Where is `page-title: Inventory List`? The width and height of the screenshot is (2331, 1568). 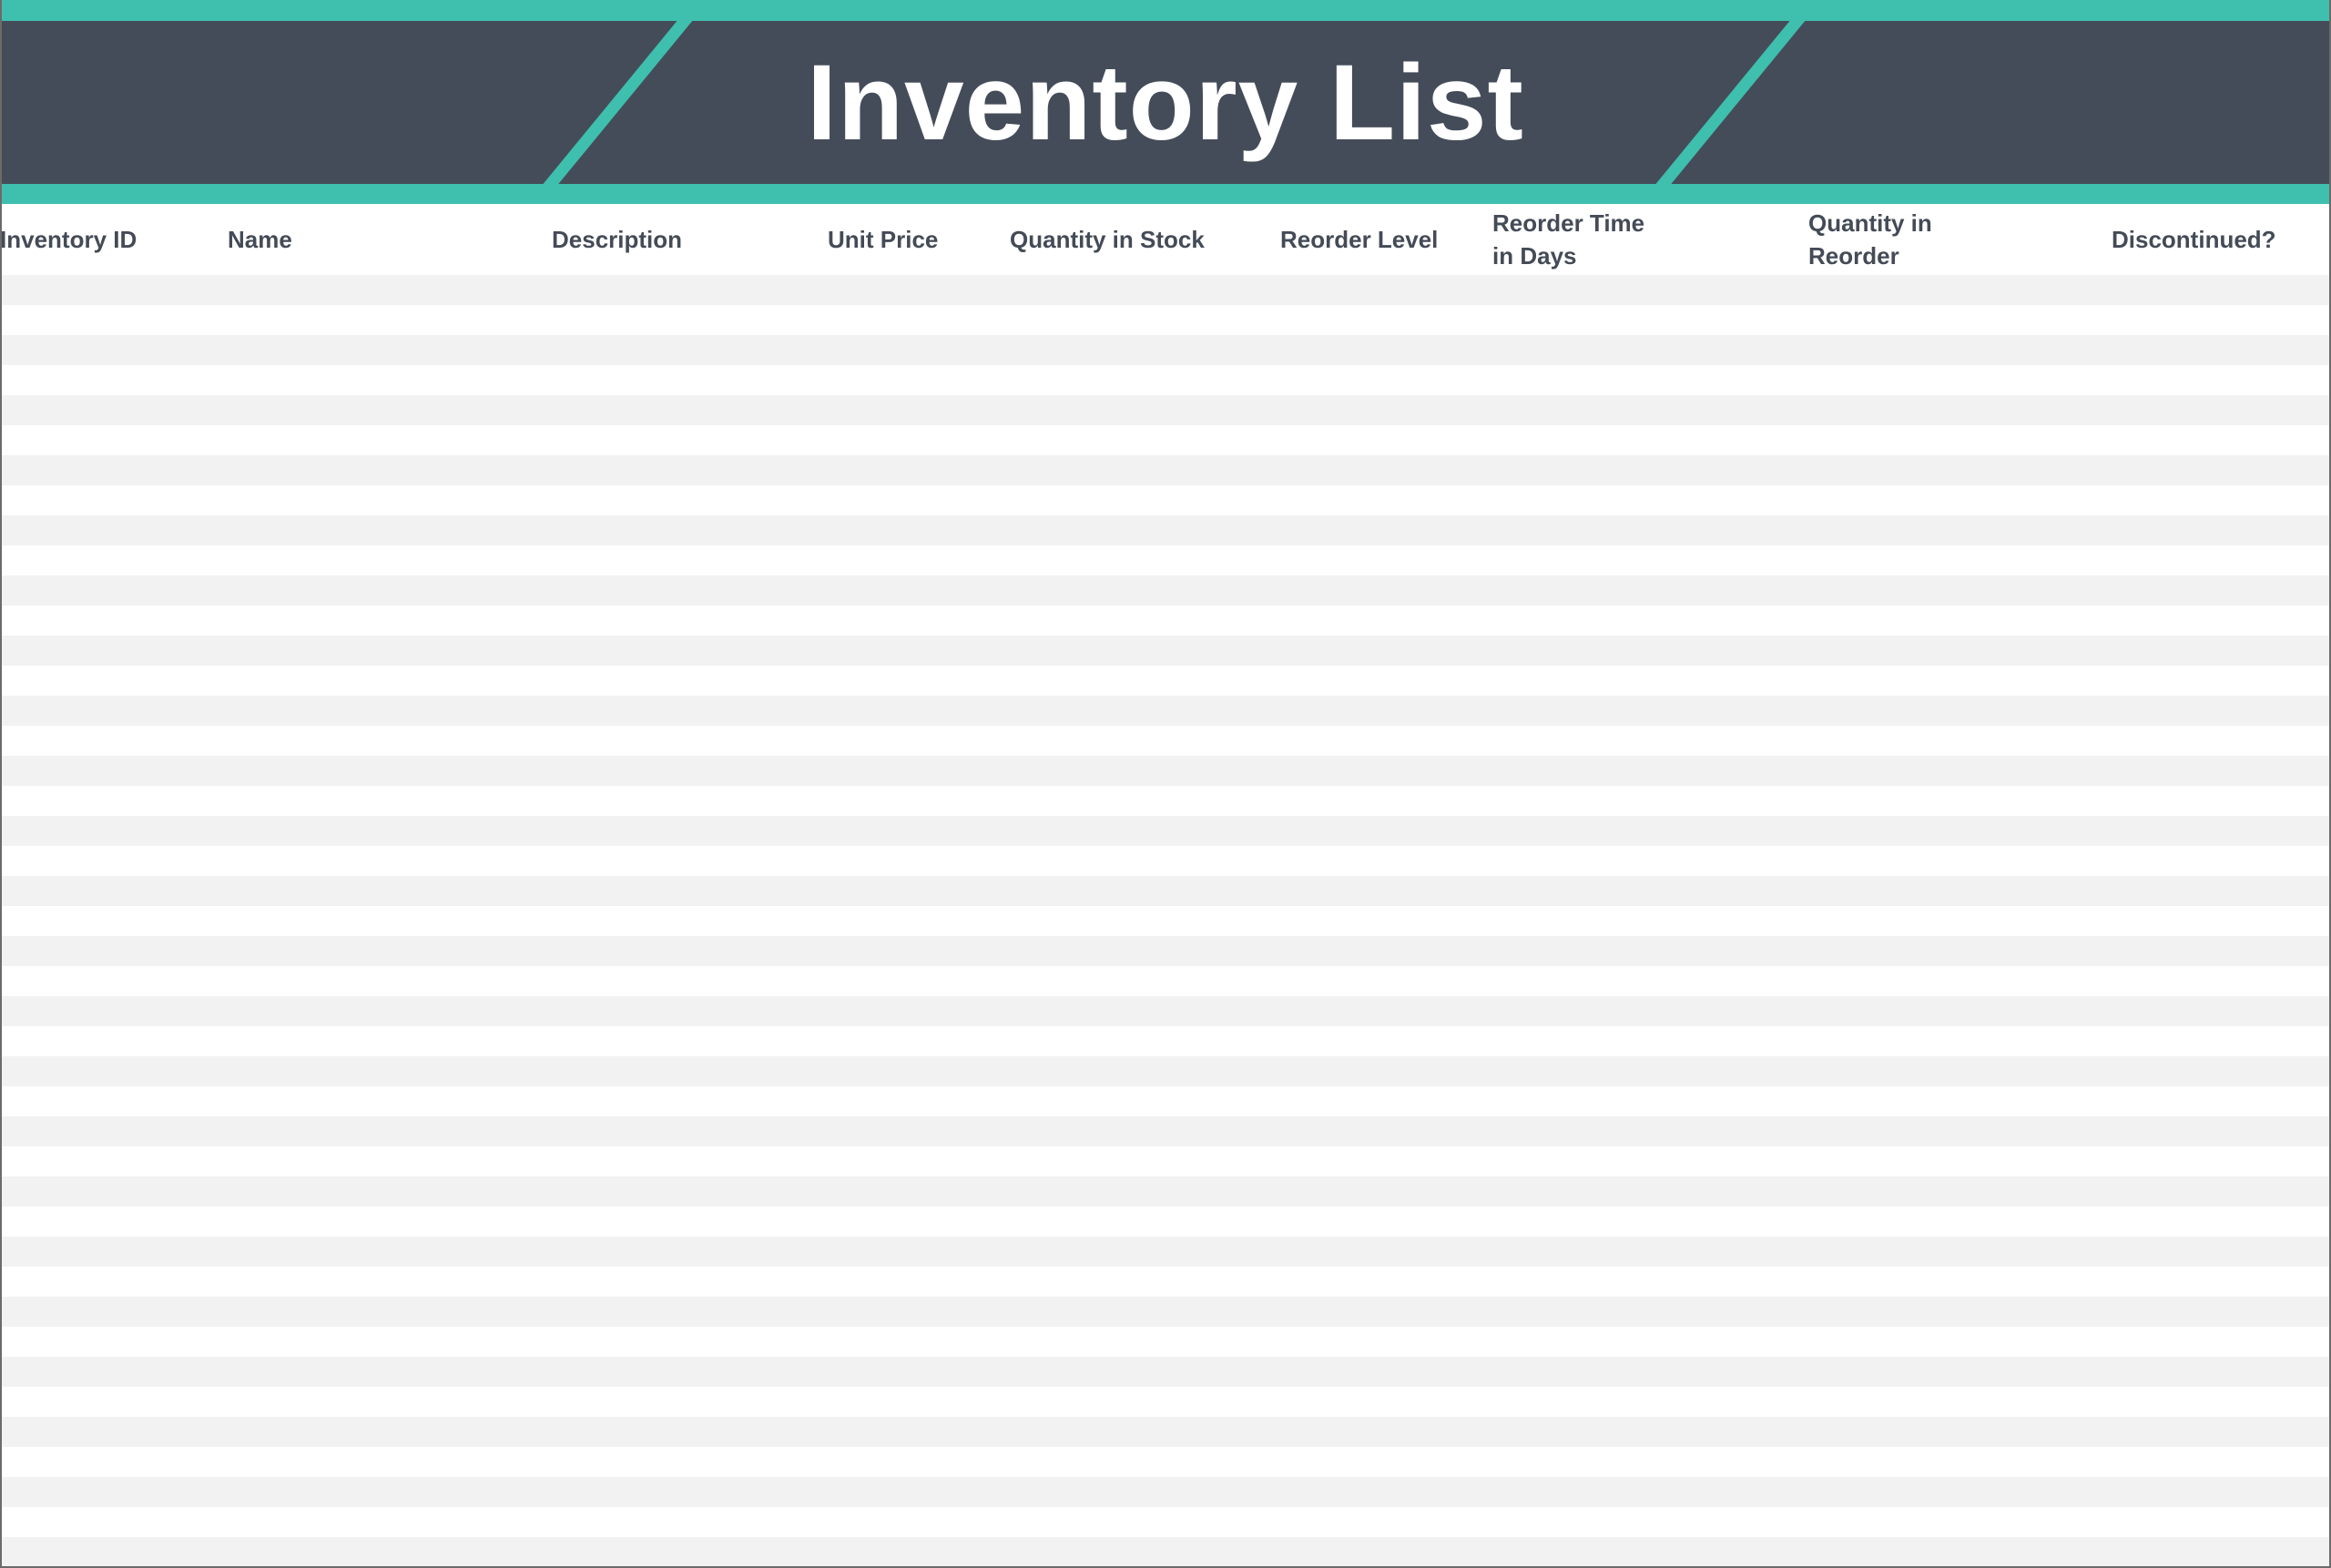 page-title: Inventory List is located at coordinates (1165, 102).